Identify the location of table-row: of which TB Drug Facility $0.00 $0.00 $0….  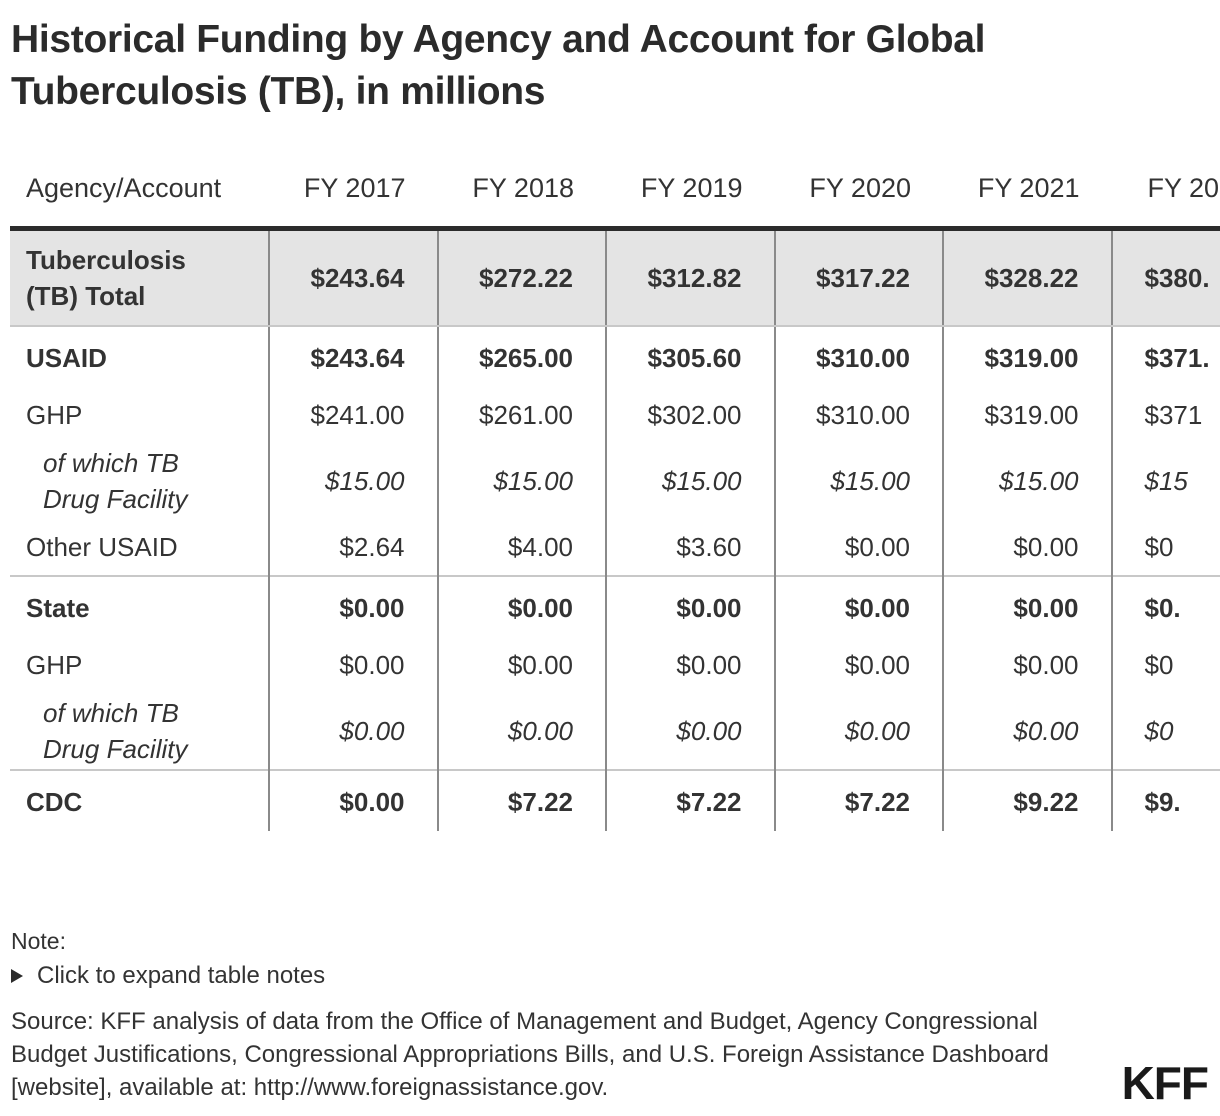
(615, 731).